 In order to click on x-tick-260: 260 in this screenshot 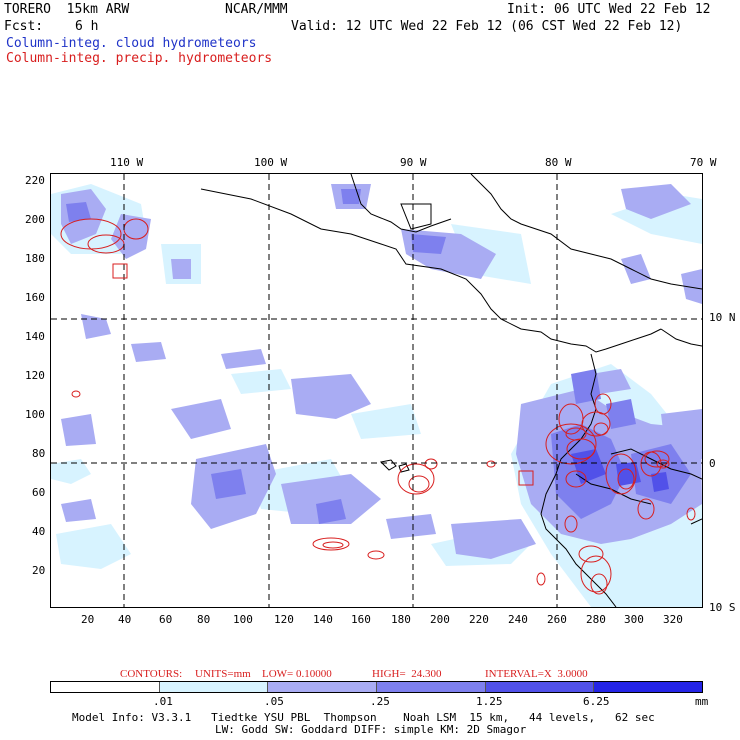, I will do `click(557, 619)`.